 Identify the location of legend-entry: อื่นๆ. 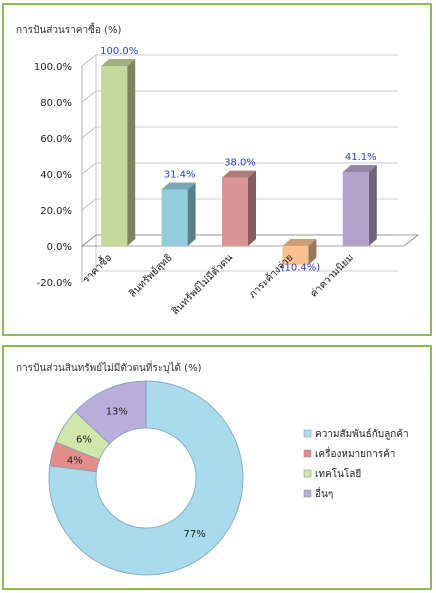
(324, 493).